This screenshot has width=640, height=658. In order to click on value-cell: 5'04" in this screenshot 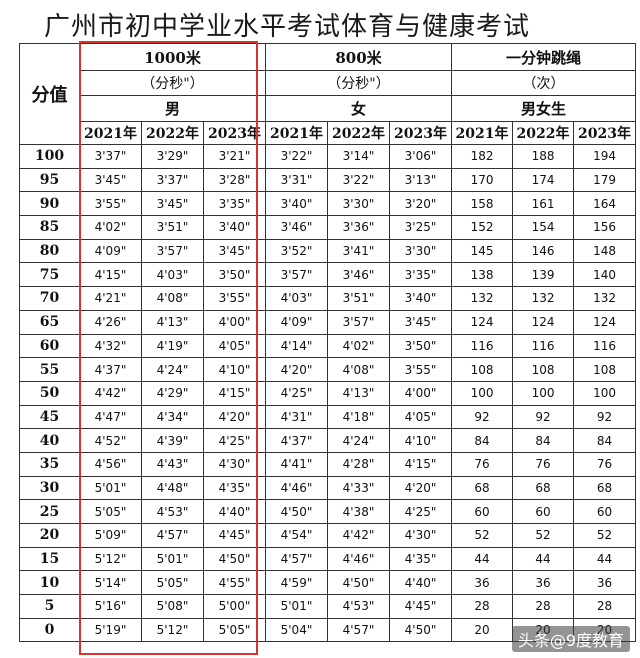, I will do `click(296, 630)`.